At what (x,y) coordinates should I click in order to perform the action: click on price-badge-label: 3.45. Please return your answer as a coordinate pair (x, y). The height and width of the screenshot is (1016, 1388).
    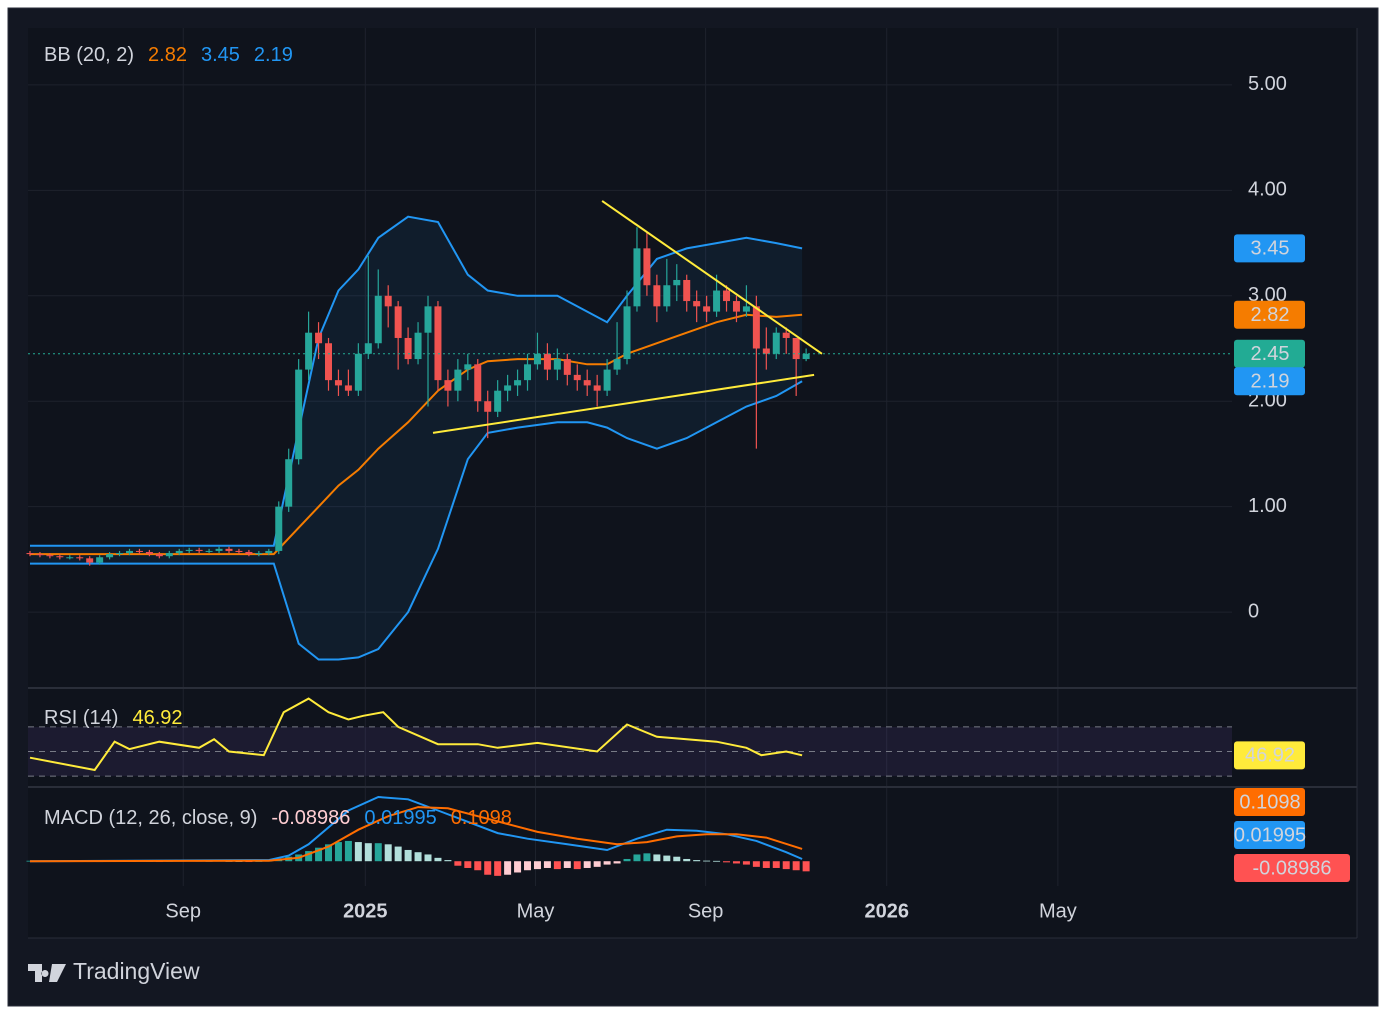
    Looking at the image, I should click on (1270, 249).